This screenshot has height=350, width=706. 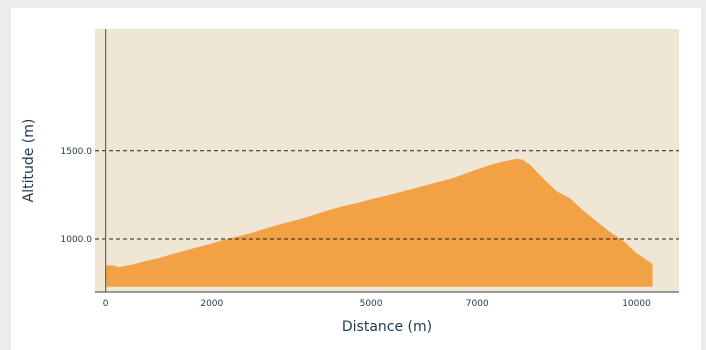 I want to click on x-tick-label: 0, so click(x=106, y=304).